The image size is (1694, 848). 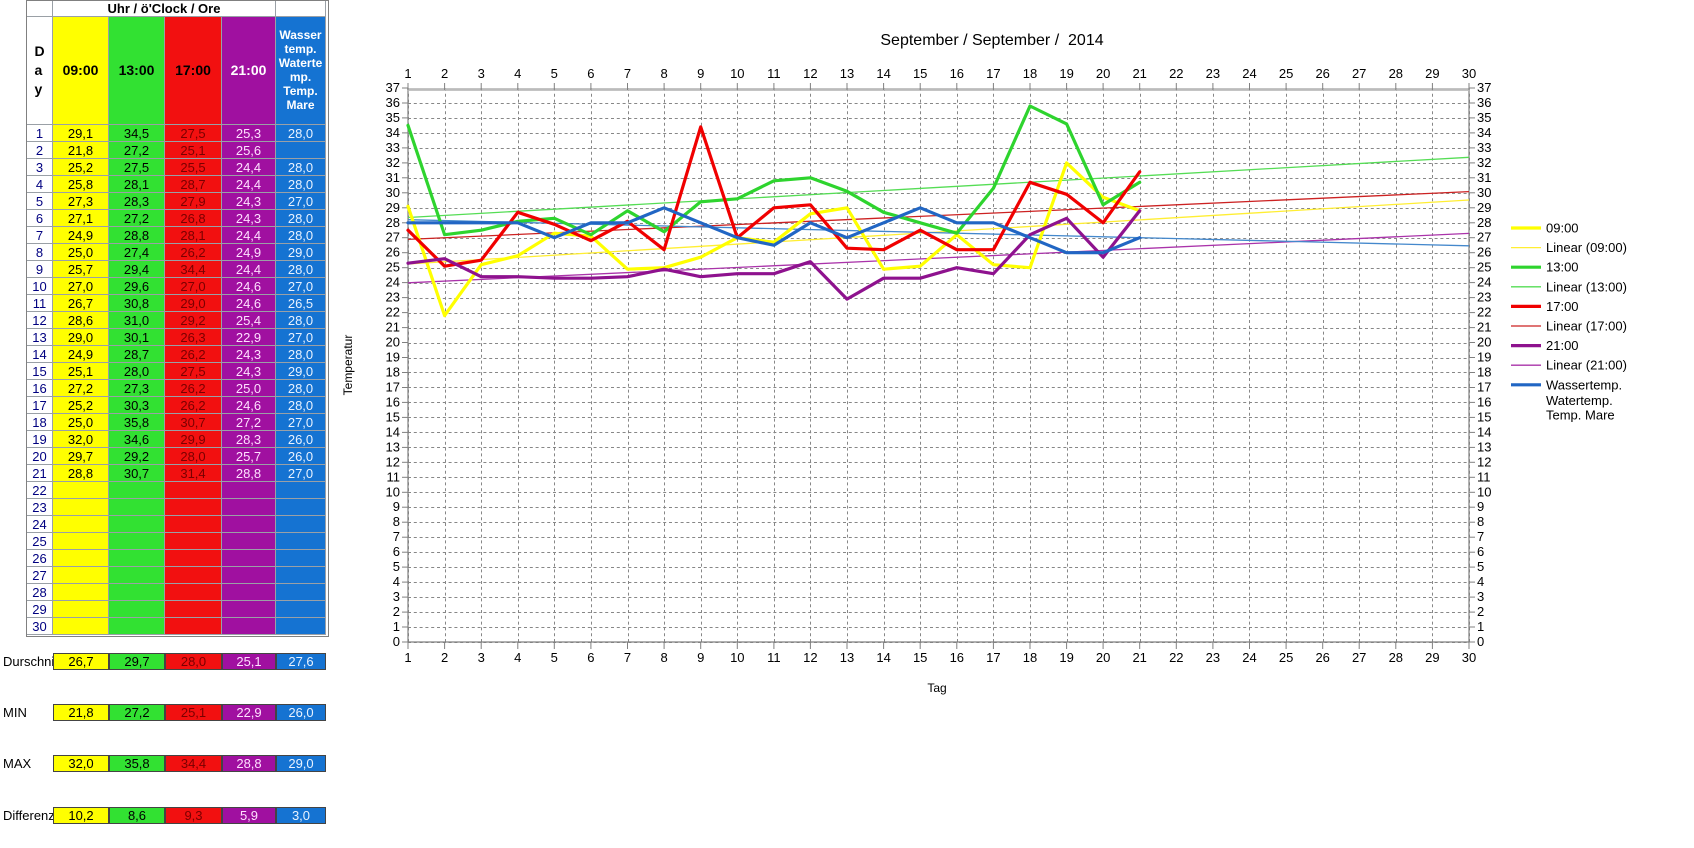 I want to click on svg-text: 34, so click(x=1484, y=132).